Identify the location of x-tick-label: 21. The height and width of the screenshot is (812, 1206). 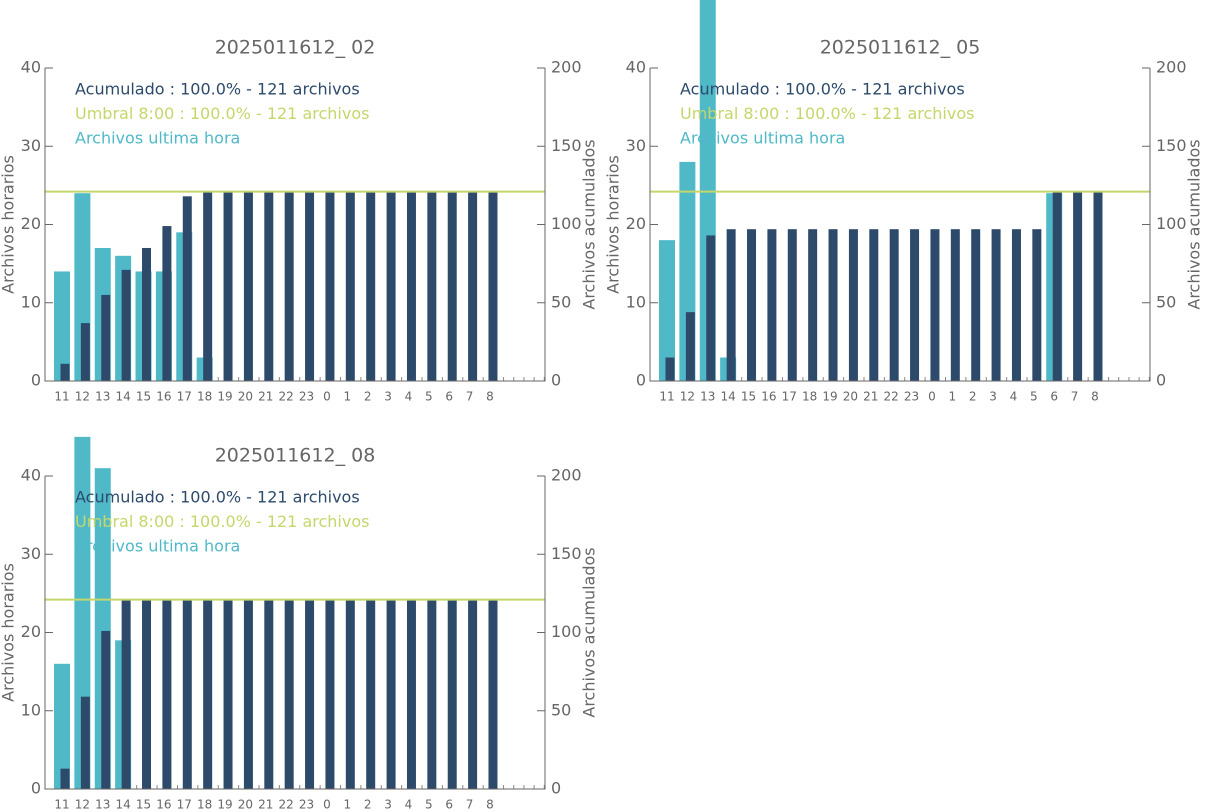
(265, 805).